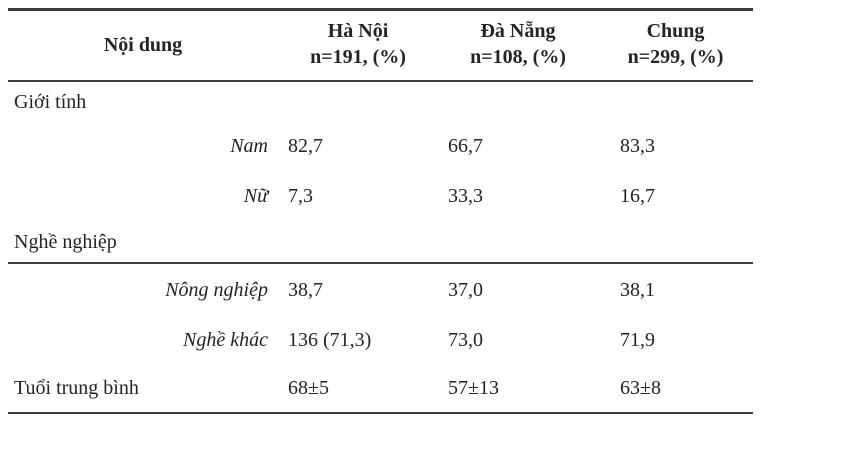 The height and width of the screenshot is (468, 854). I want to click on header-danang-name: Đà Nẵng, so click(518, 30).